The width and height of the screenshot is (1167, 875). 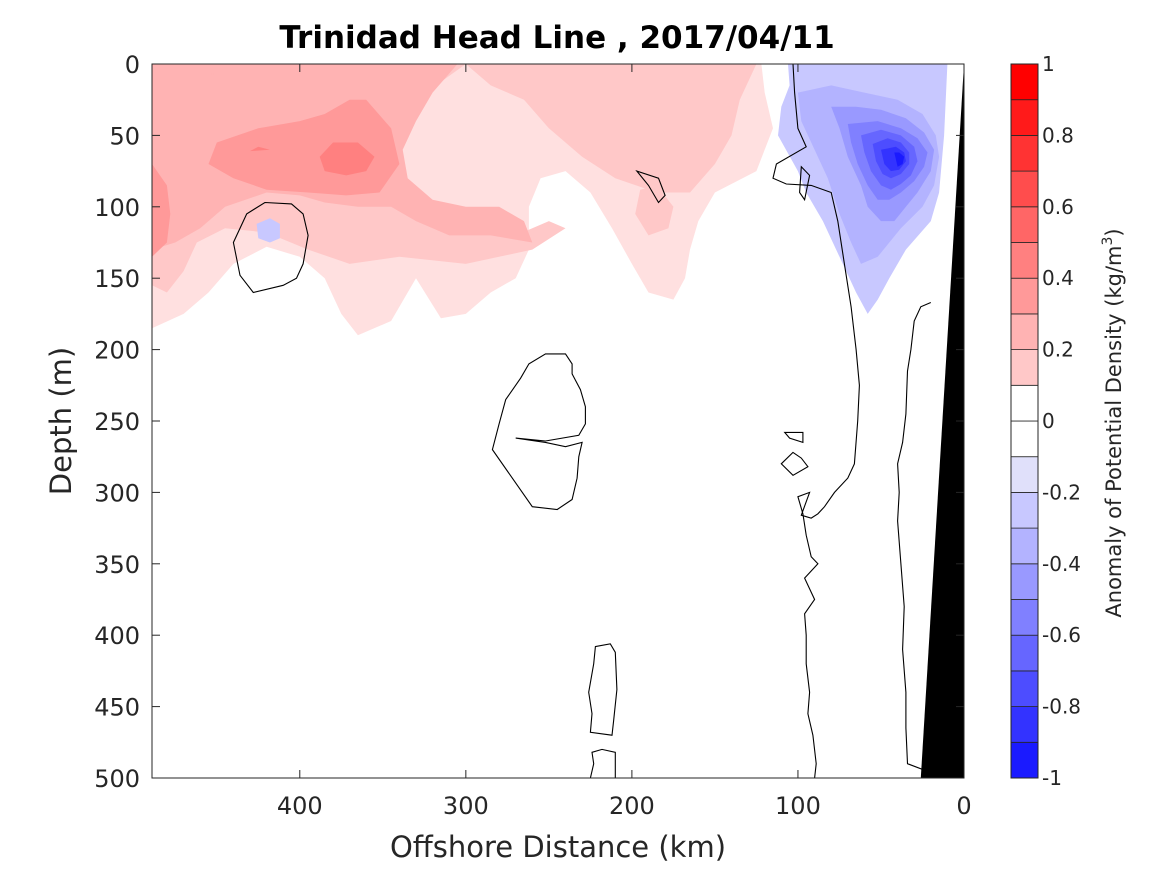 What do you see at coordinates (132, 65) in the screenshot?
I see `y-tick-label: 0` at bounding box center [132, 65].